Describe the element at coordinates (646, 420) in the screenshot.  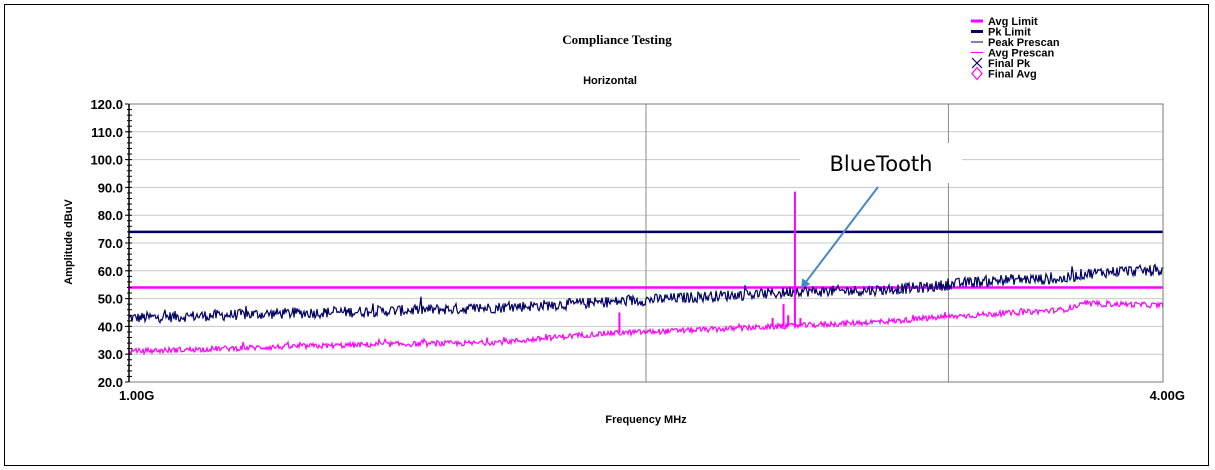
I see `x-axis-title: Frequency MHz` at that location.